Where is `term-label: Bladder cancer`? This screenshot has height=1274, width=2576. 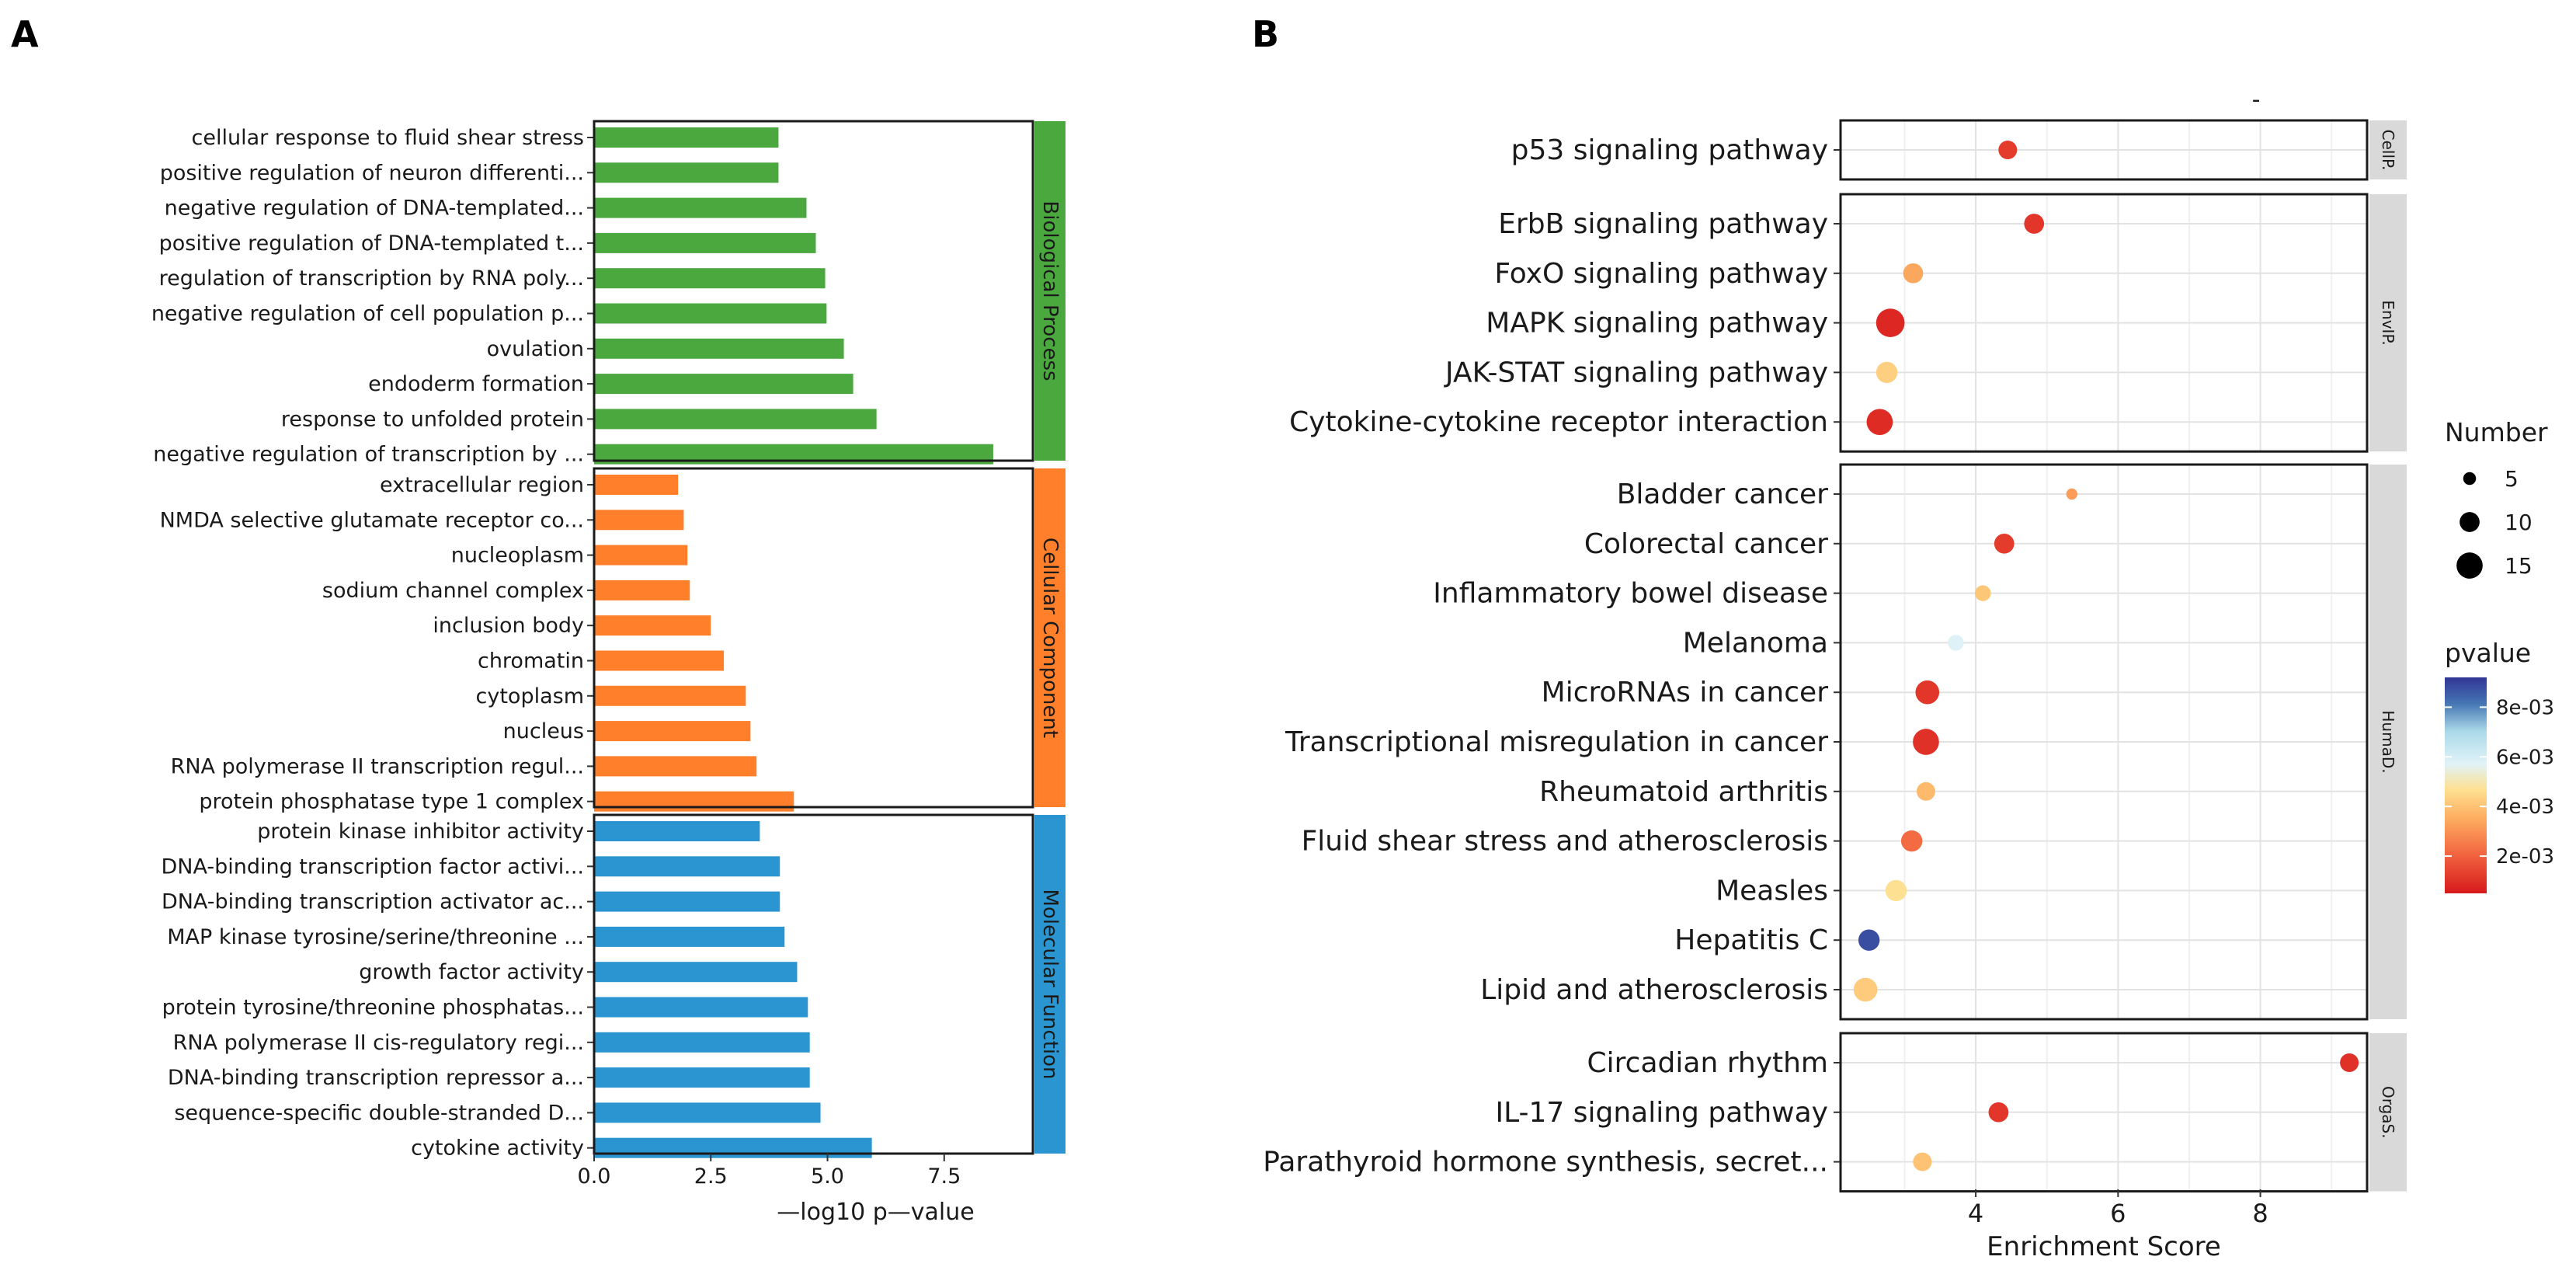
term-label: Bladder cancer is located at coordinates (1722, 494).